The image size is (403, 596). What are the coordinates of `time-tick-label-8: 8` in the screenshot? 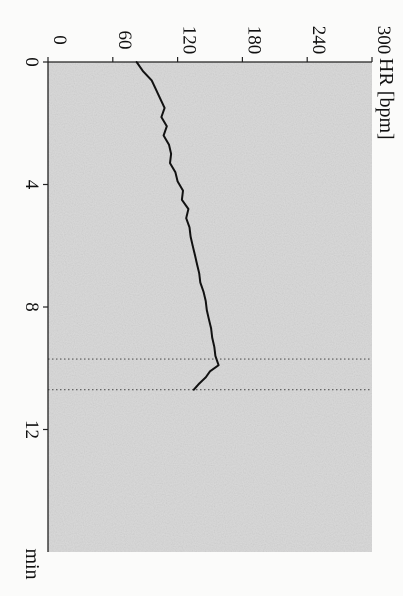 It's located at (31, 307).